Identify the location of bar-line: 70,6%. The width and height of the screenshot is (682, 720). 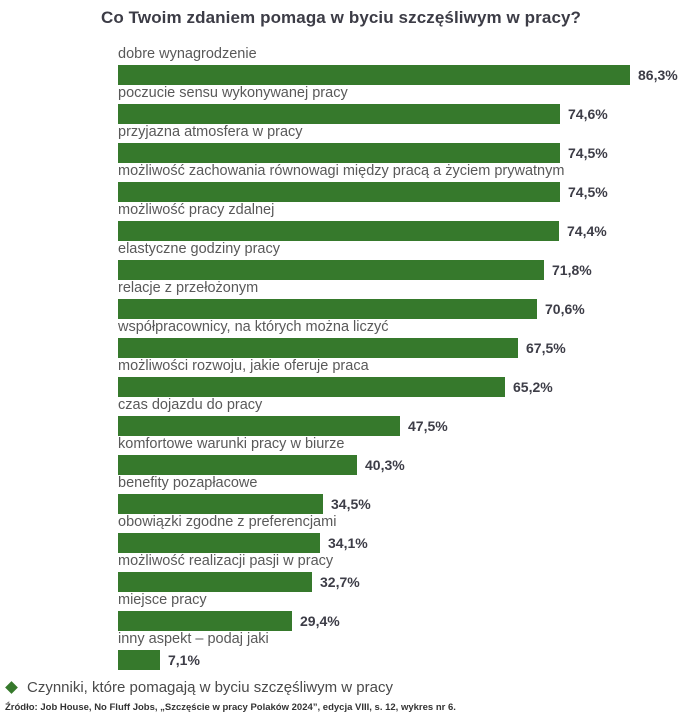
(400, 309).